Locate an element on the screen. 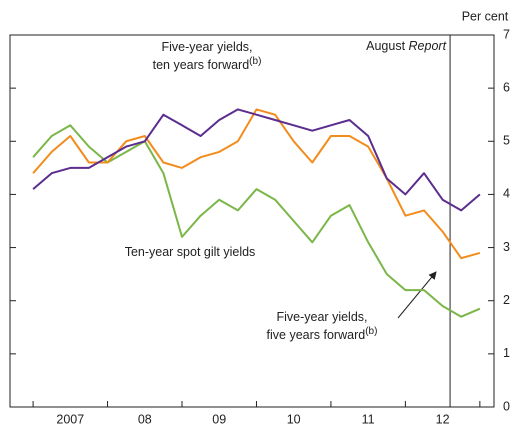 The width and height of the screenshot is (517, 435). annotation: Ten-year spot gilt yields is located at coordinates (190, 252).